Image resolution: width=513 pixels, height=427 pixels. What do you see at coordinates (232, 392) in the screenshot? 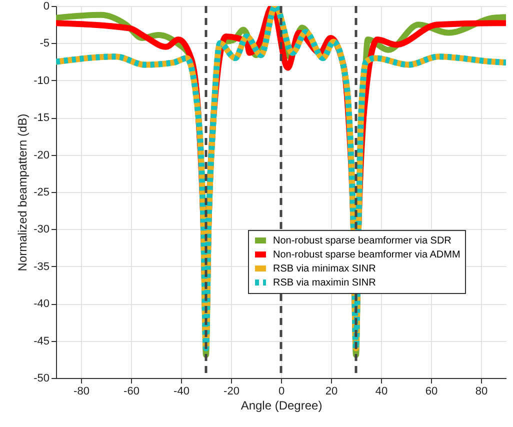
I see `x-tick-label: -20` at bounding box center [232, 392].